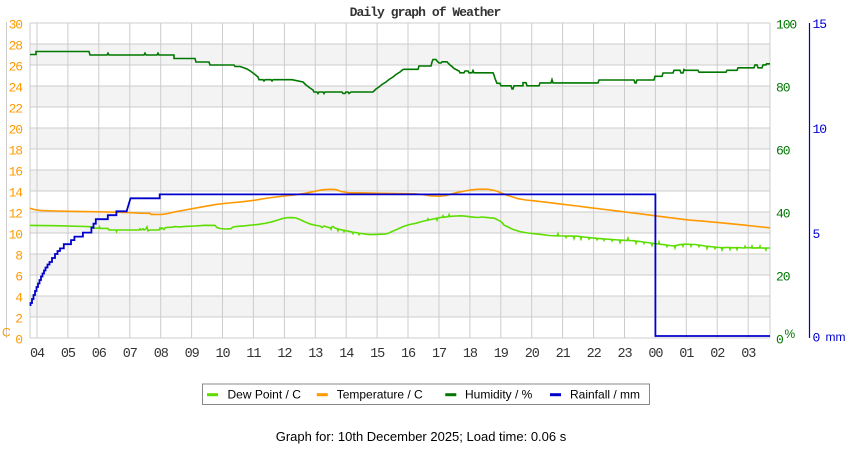  Describe the element at coordinates (425, 12) in the screenshot. I see `svg-text: Daily graph of Weather` at that location.